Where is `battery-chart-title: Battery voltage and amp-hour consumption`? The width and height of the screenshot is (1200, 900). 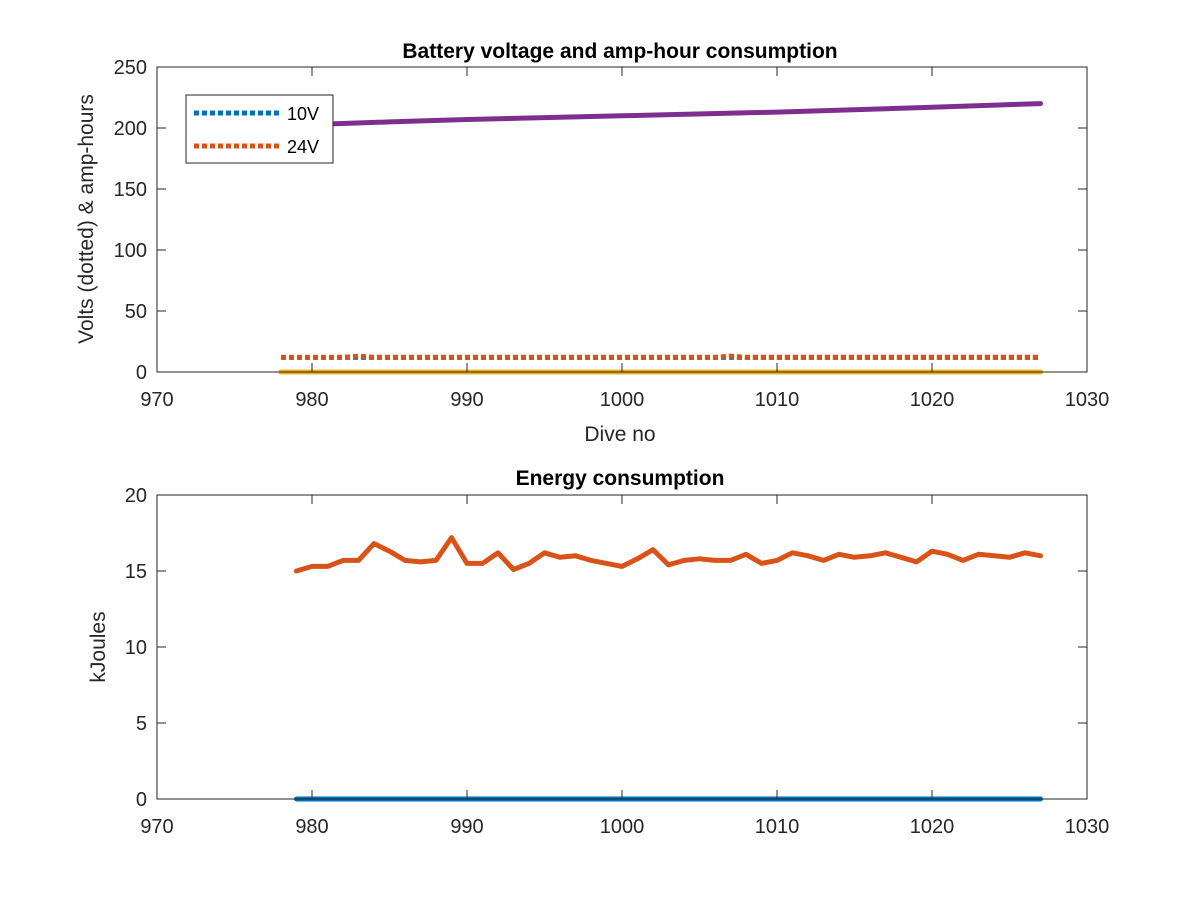
battery-chart-title: Battery voltage and amp-hour consumption is located at coordinates (619, 51).